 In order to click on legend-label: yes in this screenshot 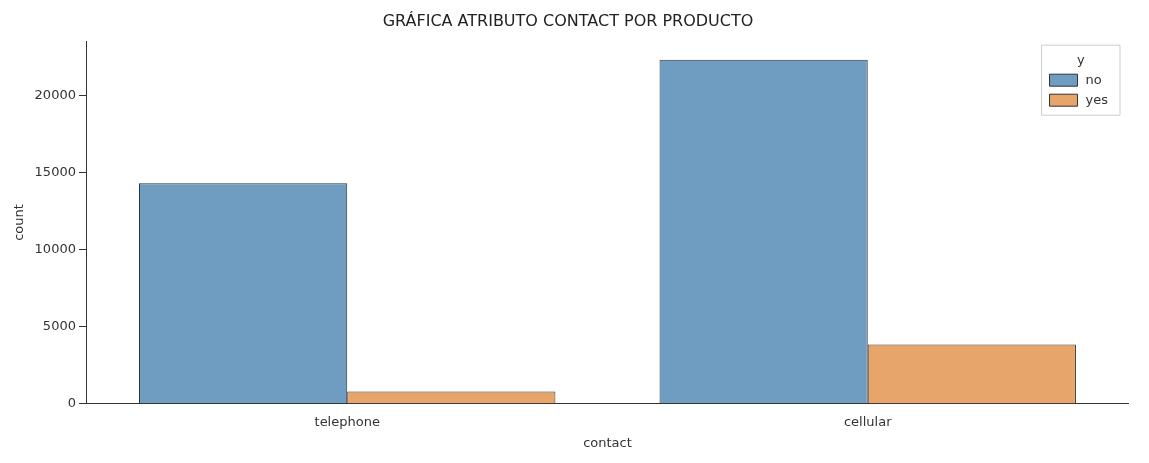, I will do `click(1097, 99)`.